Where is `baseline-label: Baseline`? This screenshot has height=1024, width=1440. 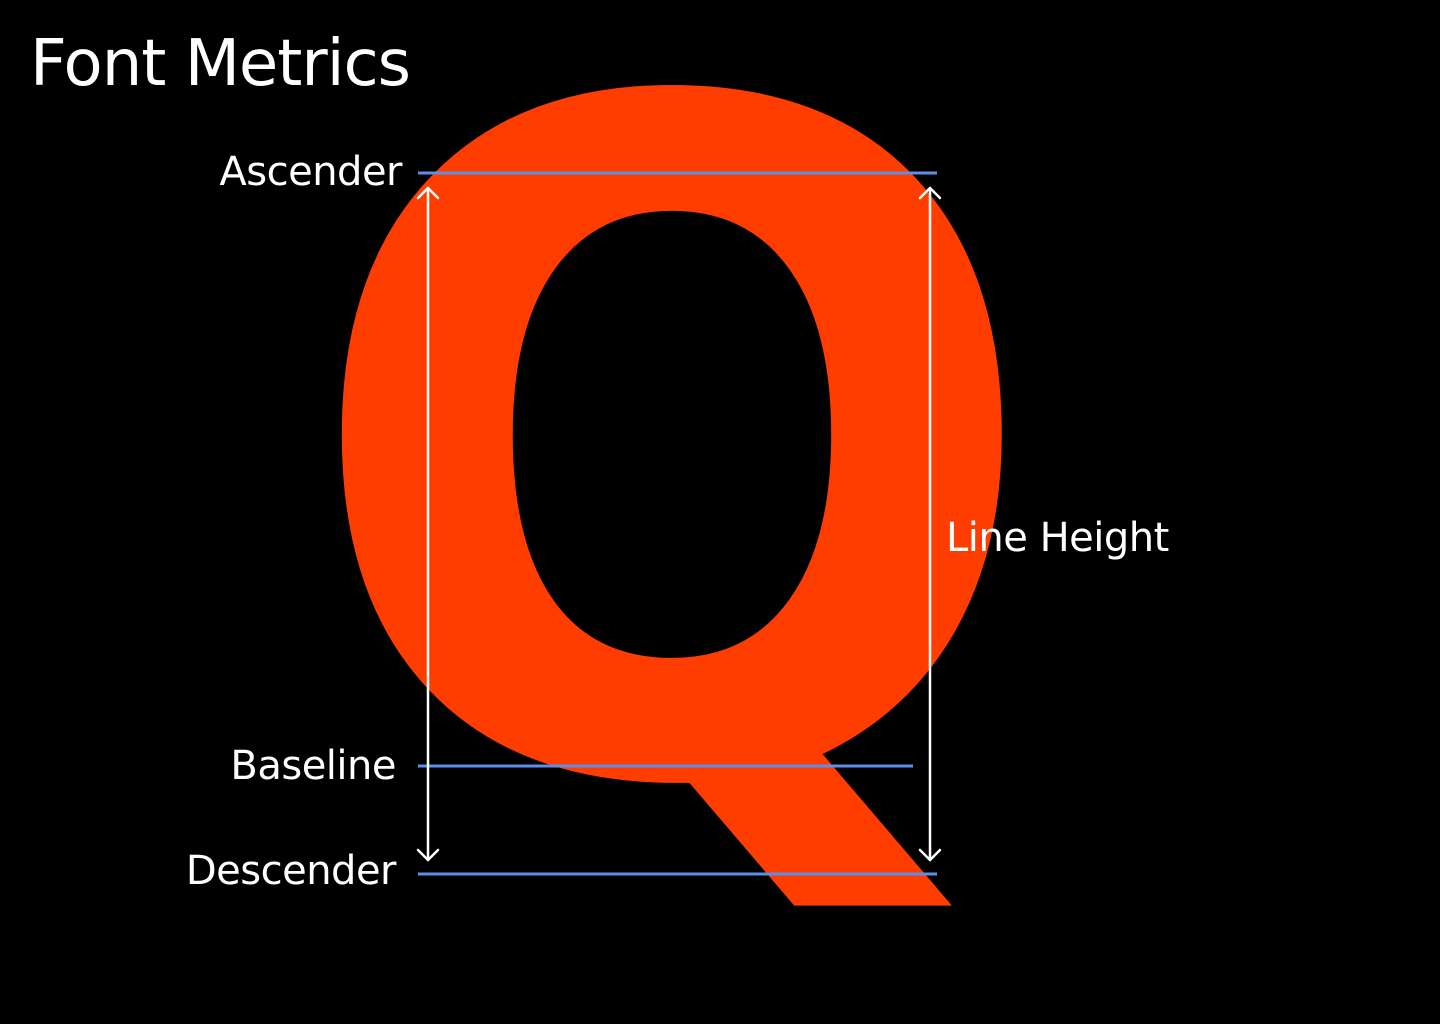 baseline-label: Baseline is located at coordinates (313, 766).